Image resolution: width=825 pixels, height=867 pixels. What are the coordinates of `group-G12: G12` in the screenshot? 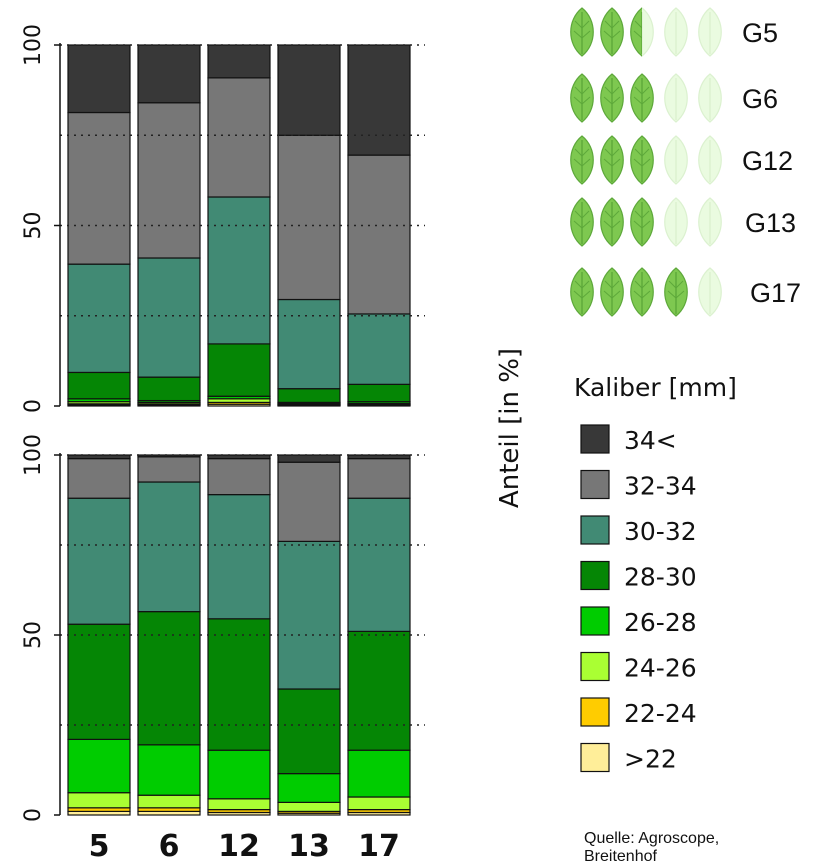 It's located at (681, 160).